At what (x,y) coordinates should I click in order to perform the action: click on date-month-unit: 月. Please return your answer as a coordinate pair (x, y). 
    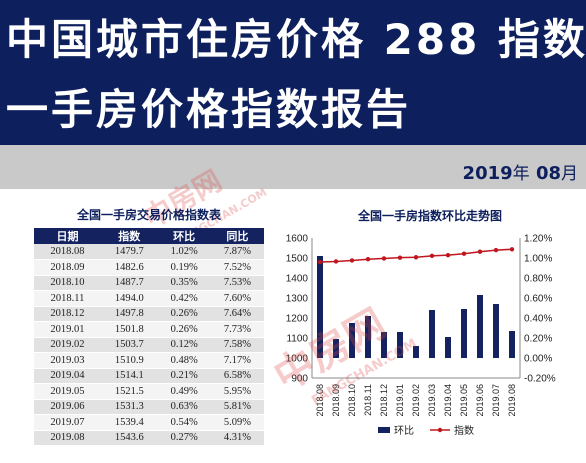
    Looking at the image, I should click on (569, 174).